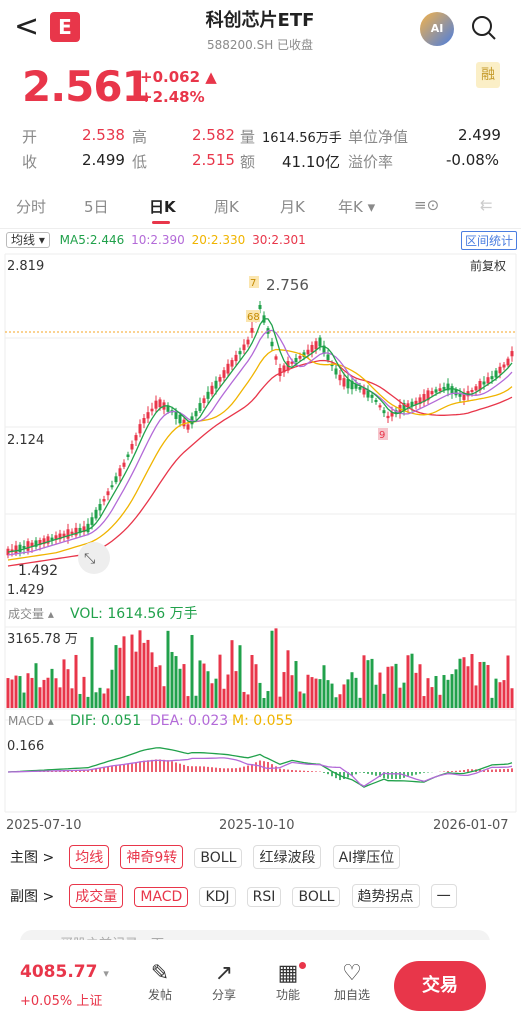  Describe the element at coordinates (103, 160) in the screenshot. I see `stat-value: 2.499` at that location.